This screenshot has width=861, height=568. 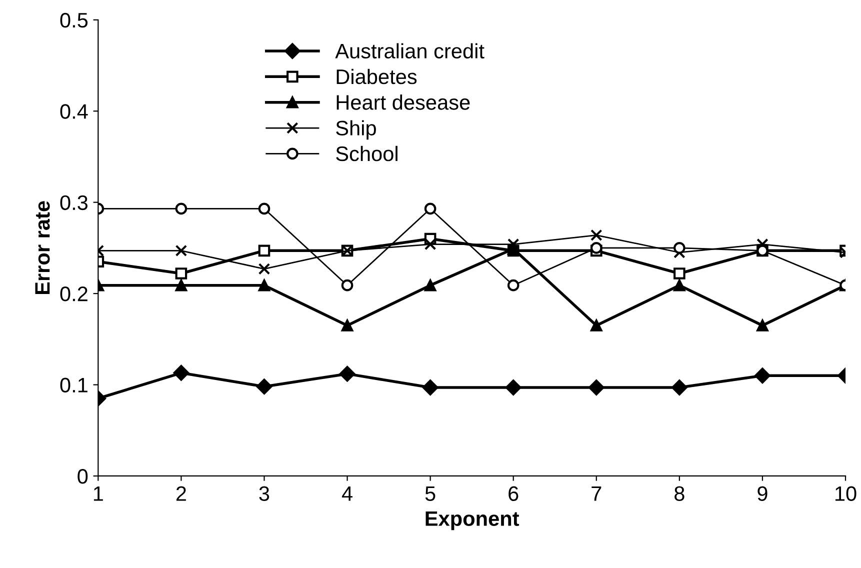 I want to click on legend-label: Ship, so click(x=356, y=130).